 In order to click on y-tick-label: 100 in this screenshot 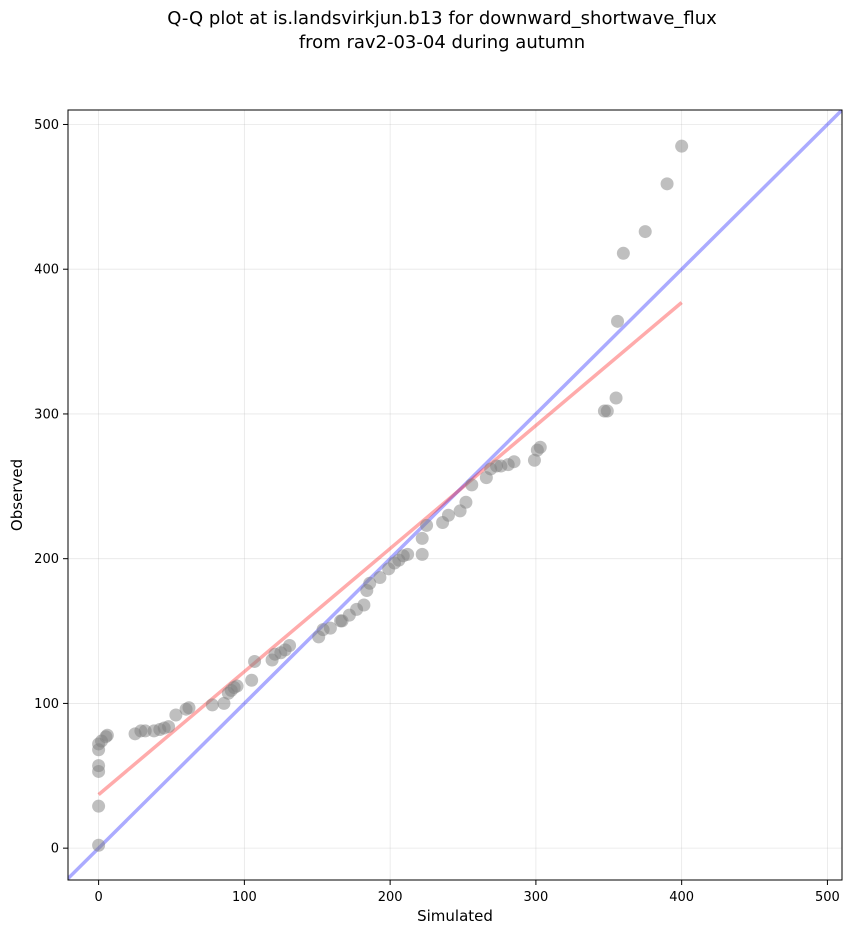, I will do `click(46, 704)`.